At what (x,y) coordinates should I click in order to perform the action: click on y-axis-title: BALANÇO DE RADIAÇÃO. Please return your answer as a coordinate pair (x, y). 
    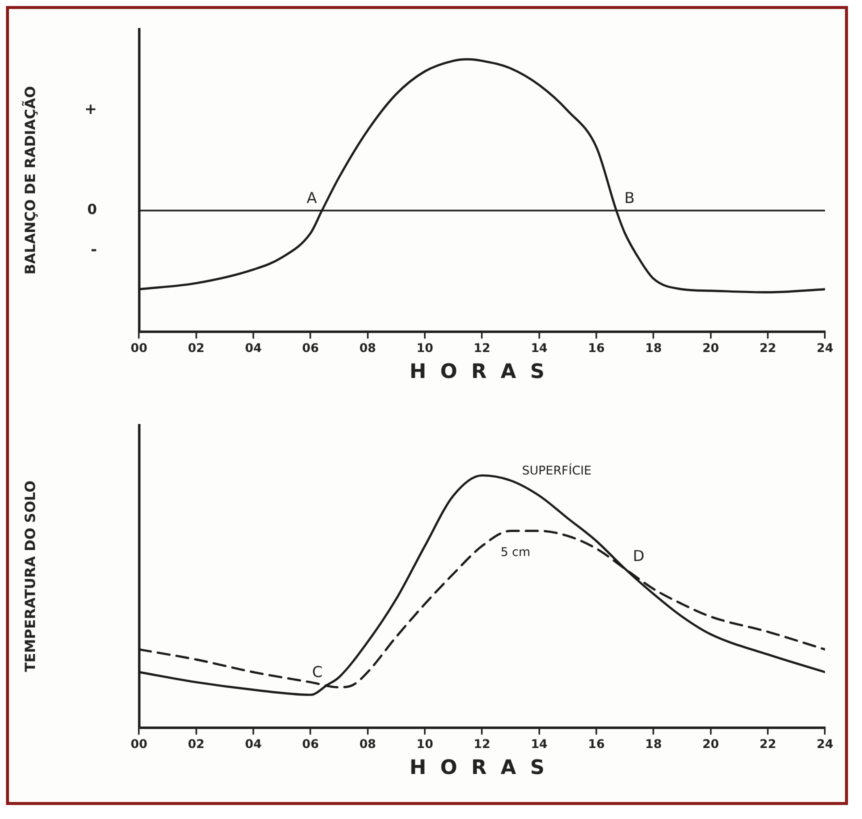
    Looking at the image, I should click on (30, 180).